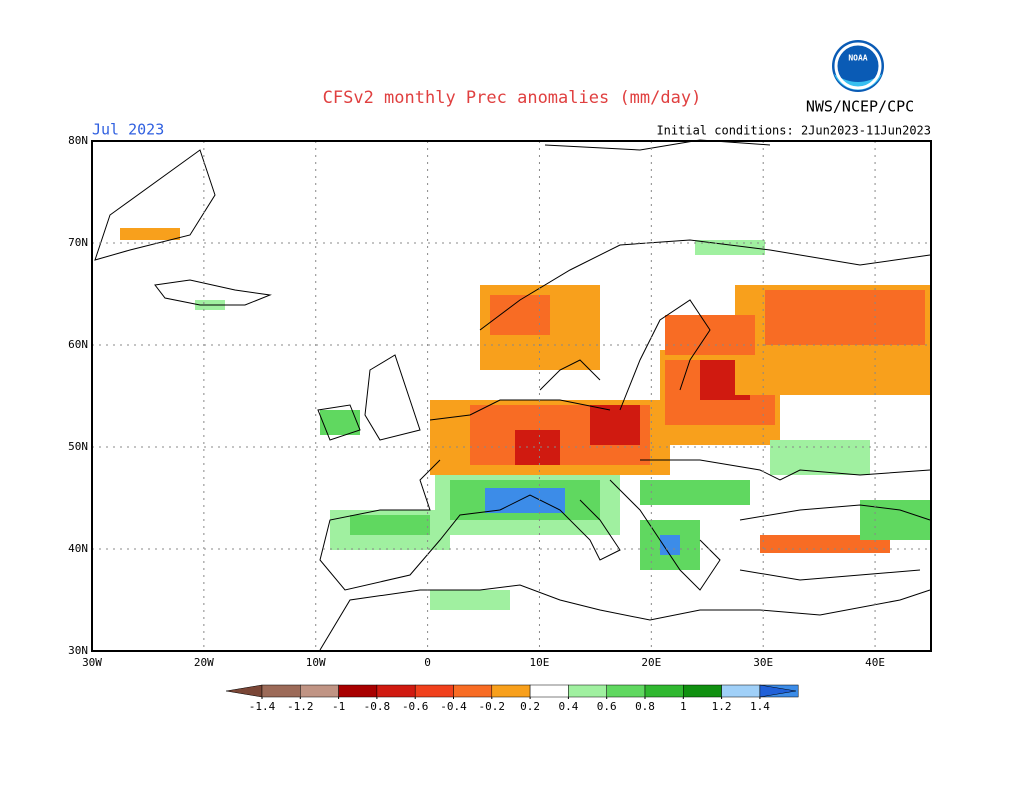 This screenshot has width=1024, height=795. I want to click on colorbar-label: 1.4, so click(760, 706).